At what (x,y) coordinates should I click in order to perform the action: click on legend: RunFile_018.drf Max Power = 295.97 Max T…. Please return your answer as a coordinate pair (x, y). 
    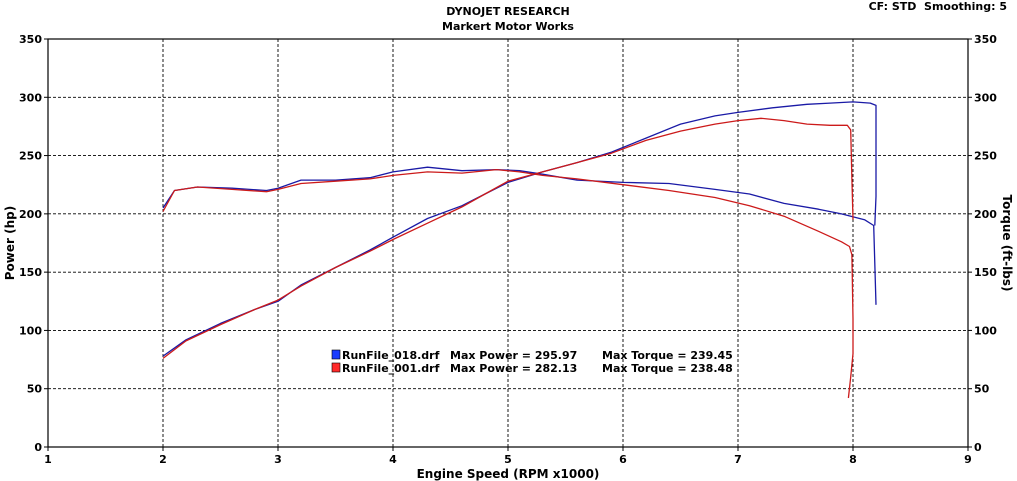
    Looking at the image, I should click on (532, 362).